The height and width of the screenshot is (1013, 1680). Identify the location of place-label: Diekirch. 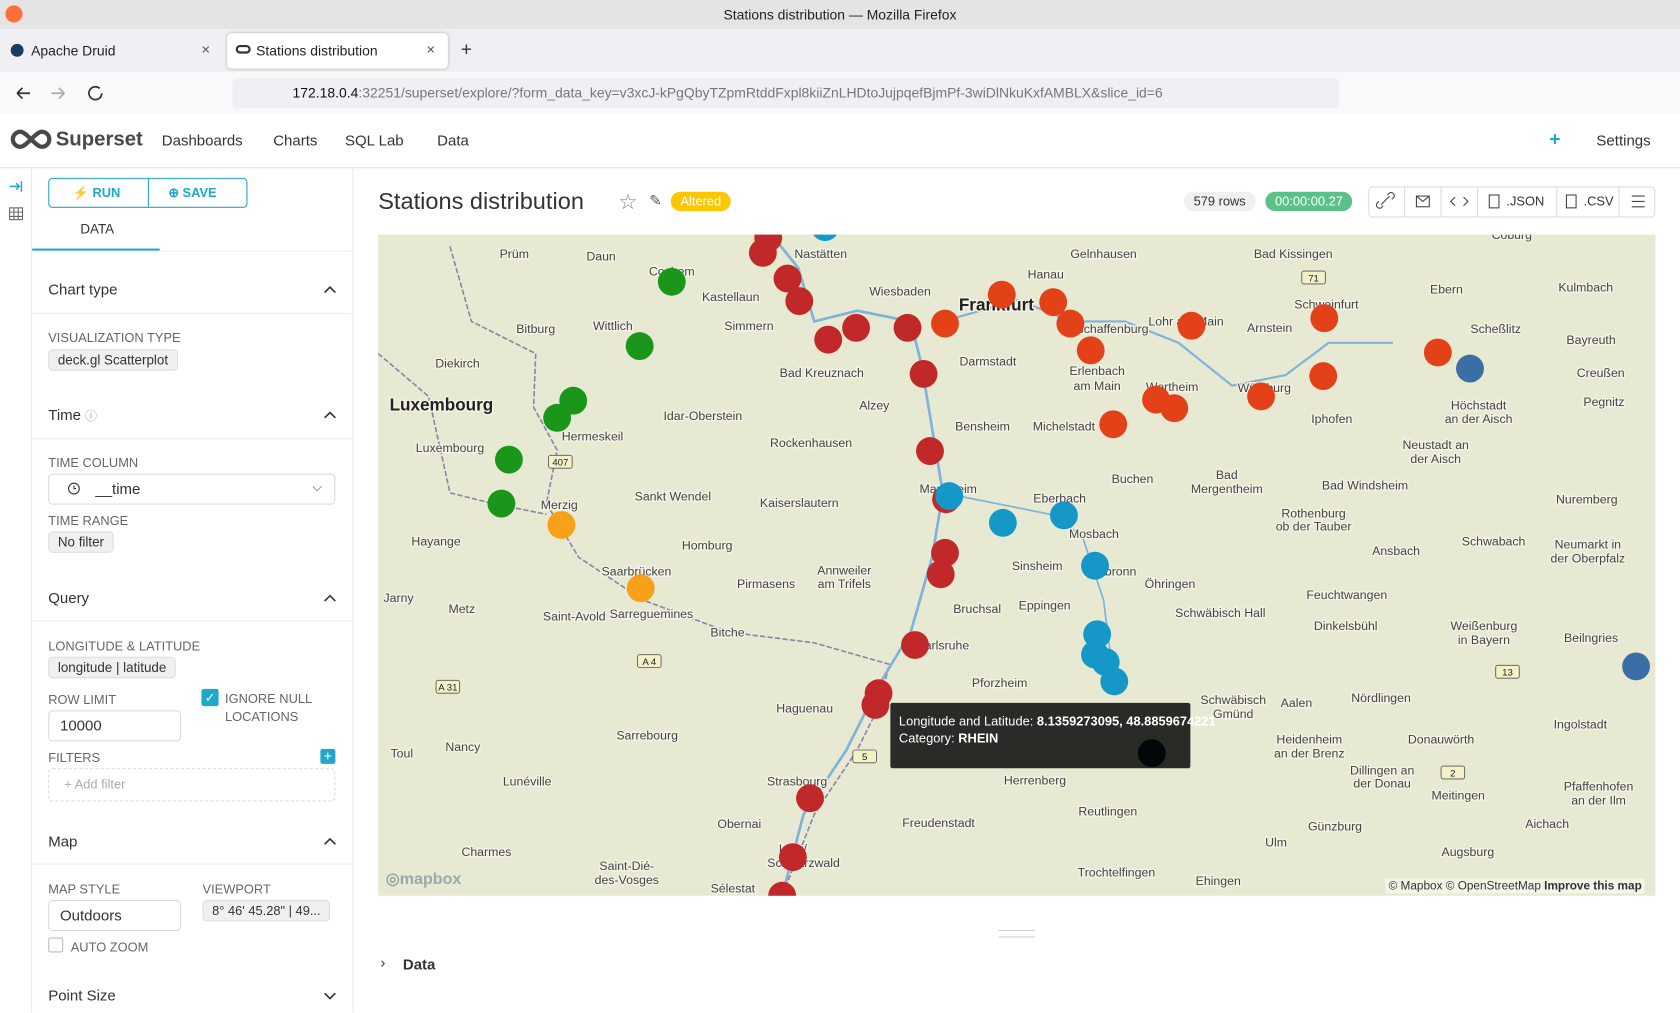
(457, 364).